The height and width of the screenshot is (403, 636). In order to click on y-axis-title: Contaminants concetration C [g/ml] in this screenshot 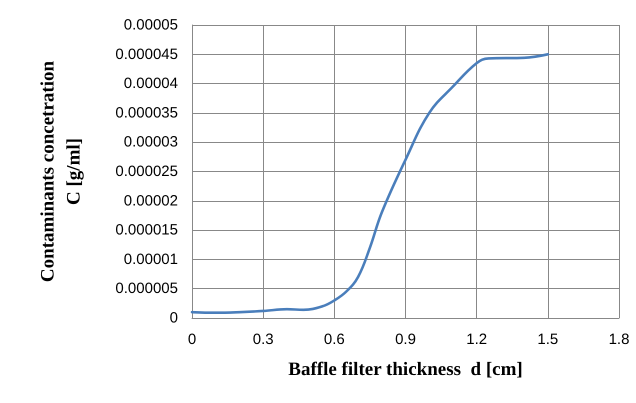, I will do `click(61, 171)`.